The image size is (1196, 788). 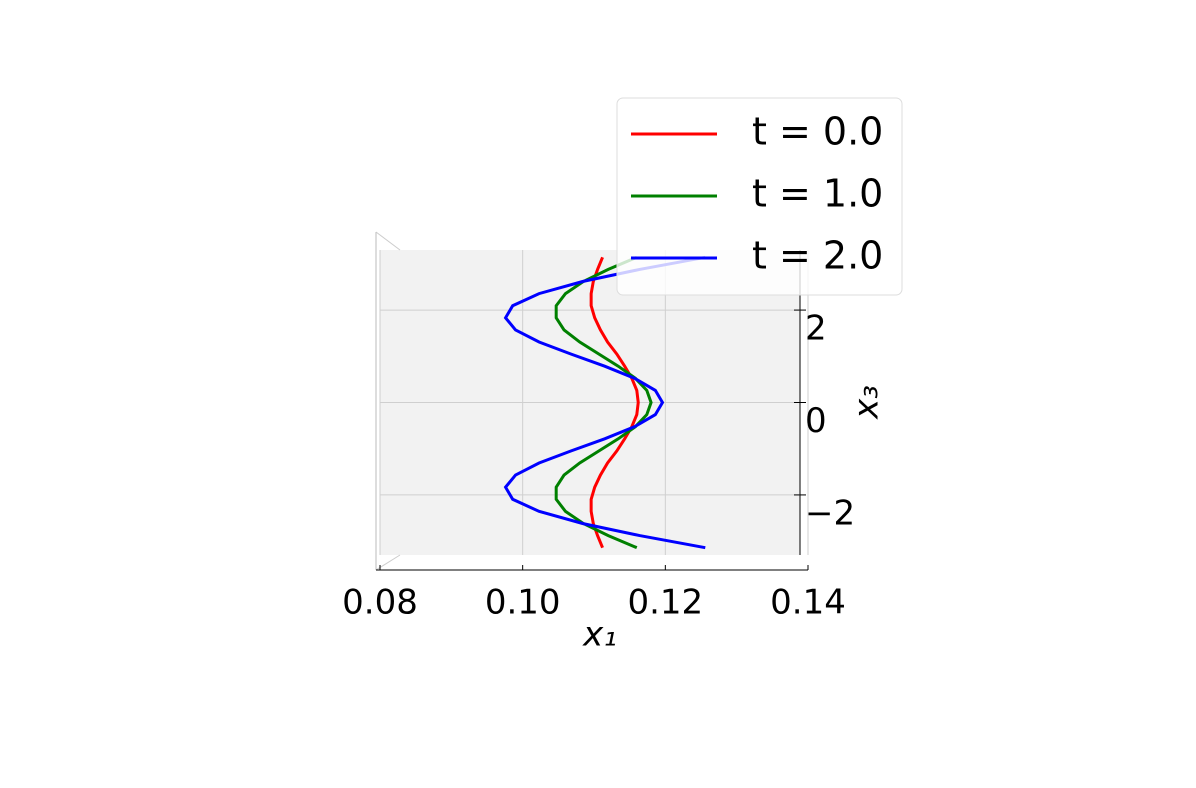 I want to click on x-tick-label: 0.12, so click(x=665, y=603).